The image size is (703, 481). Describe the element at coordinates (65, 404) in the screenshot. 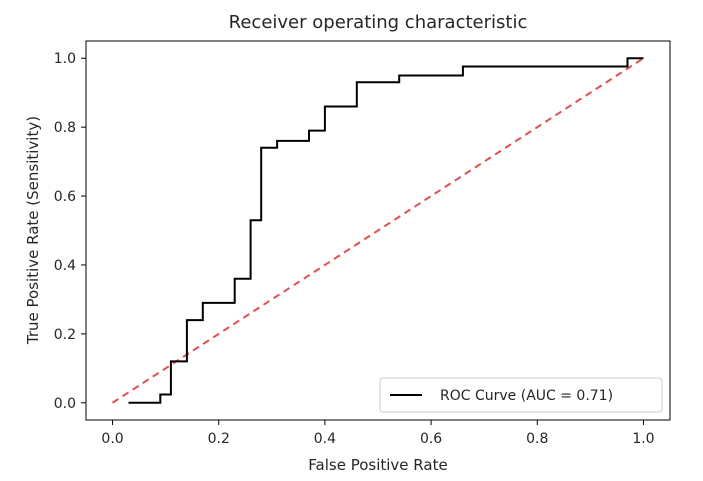

I see `y-tick-label-0: 0.0` at that location.